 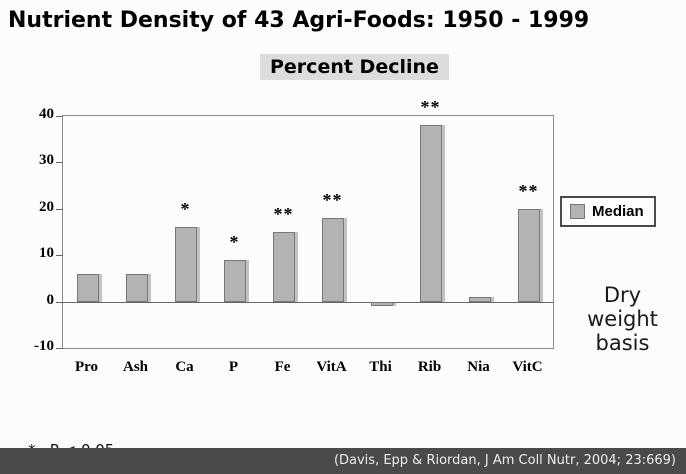 I want to click on y-axis-tick-label: -10, so click(x=44, y=346).